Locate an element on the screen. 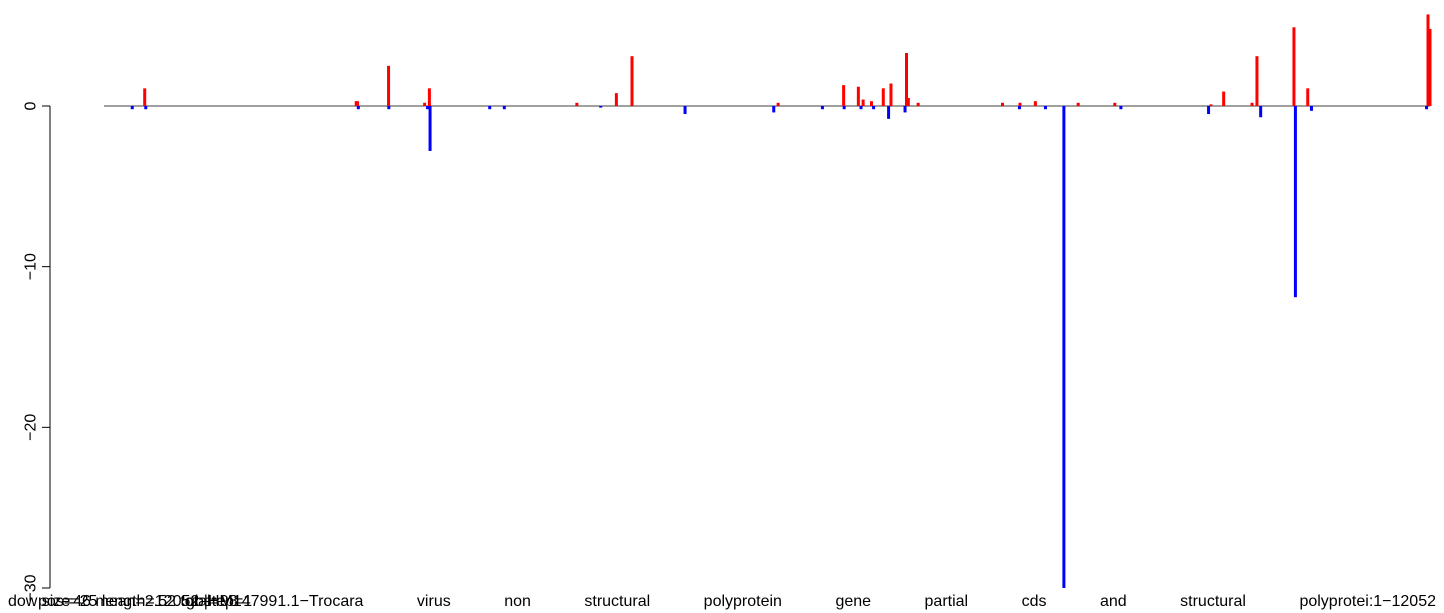 The height and width of the screenshot is (613, 1444). y-tick-label-1: −10 is located at coordinates (31, 266).